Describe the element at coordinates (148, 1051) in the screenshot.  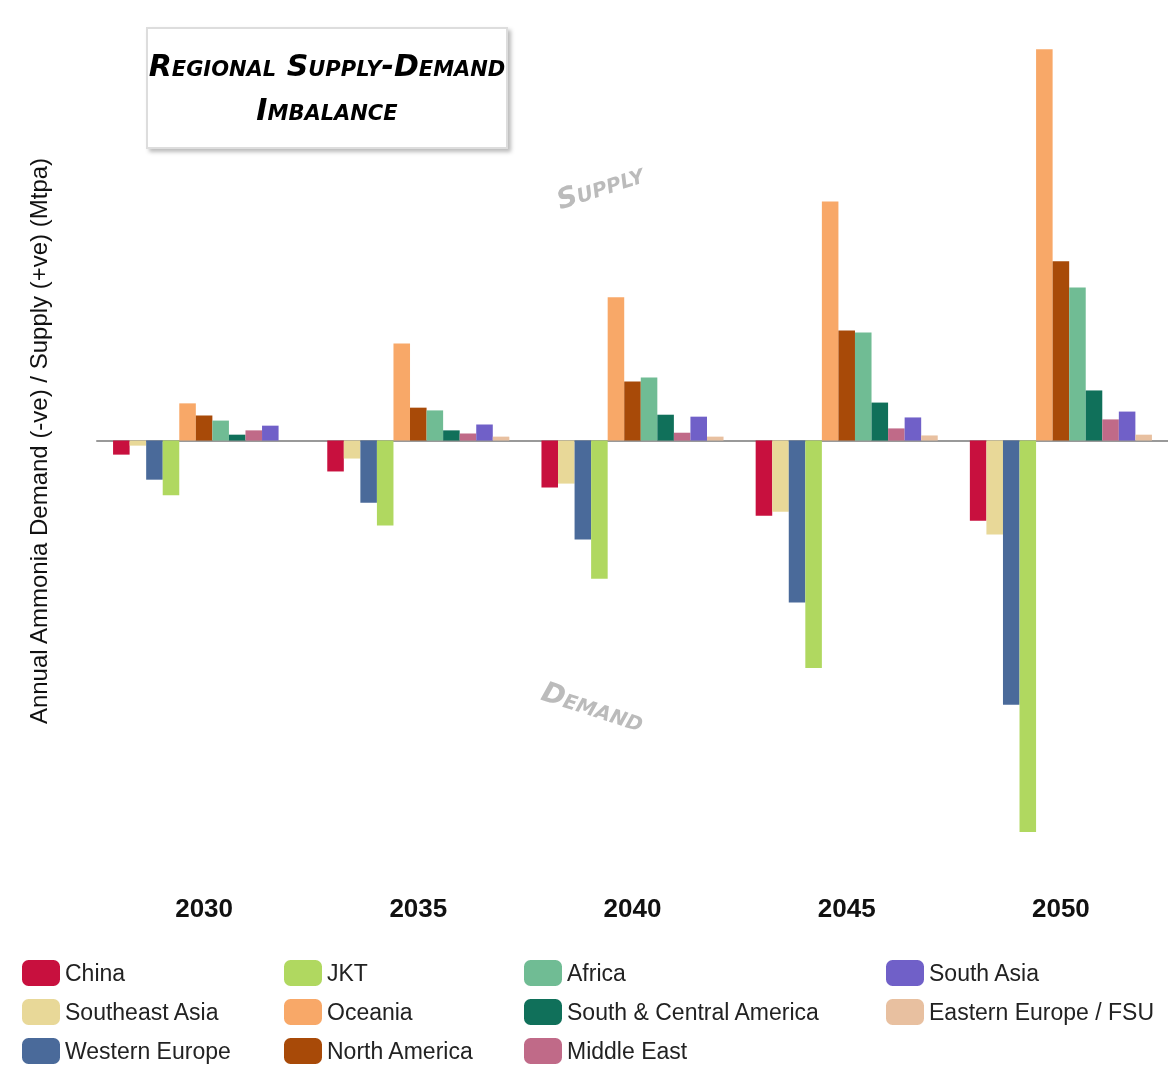
I see `legend-label: Western Europe` at that location.